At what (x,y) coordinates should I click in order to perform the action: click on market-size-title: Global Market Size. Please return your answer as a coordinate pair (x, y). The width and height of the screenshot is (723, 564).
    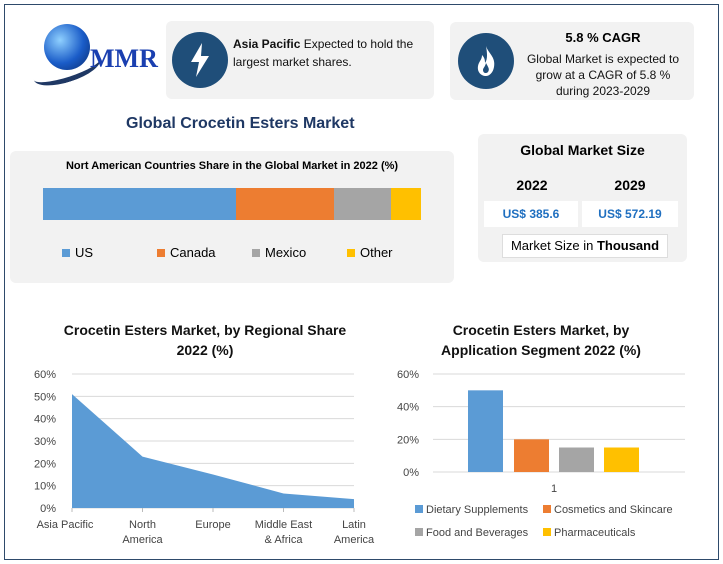
    Looking at the image, I should click on (582, 150).